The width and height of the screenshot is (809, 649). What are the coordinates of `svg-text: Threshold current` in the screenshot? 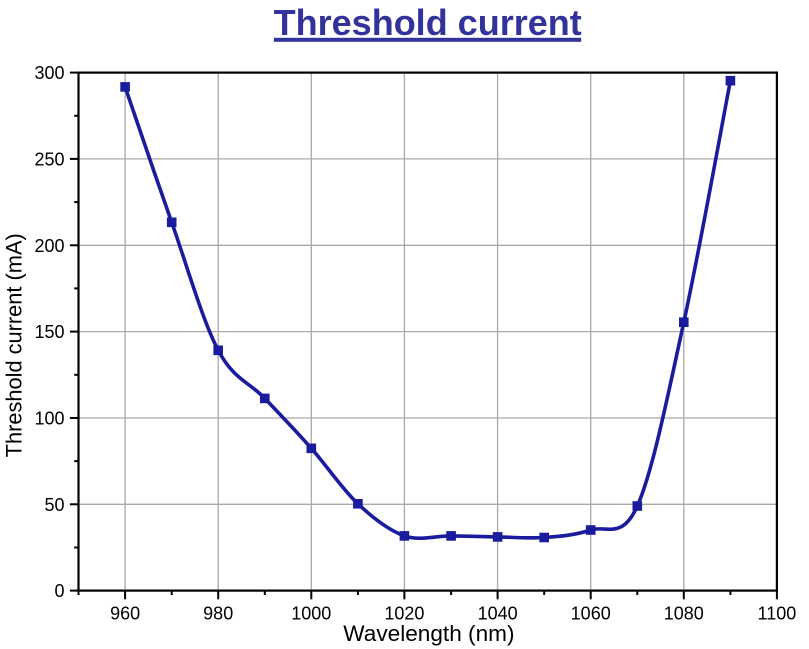 It's located at (428, 22).